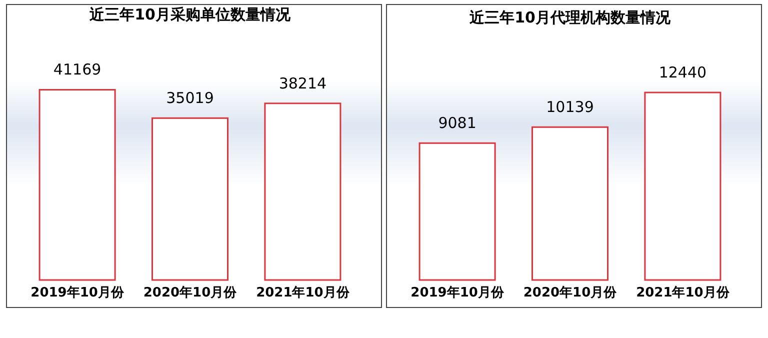 Image resolution: width=768 pixels, height=338 pixels. I want to click on chart-title: 近三年10月采购单位数量情况, so click(190, 15).